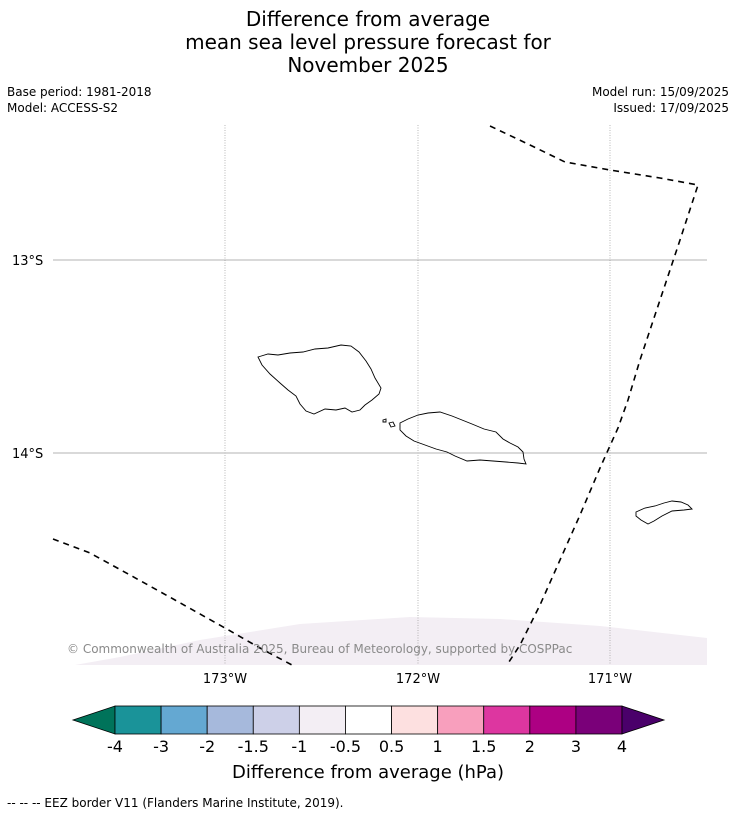 The image size is (736, 816). Describe the element at coordinates (391, 641) in the screenshot. I see `pressure-anomaly-region` at that location.